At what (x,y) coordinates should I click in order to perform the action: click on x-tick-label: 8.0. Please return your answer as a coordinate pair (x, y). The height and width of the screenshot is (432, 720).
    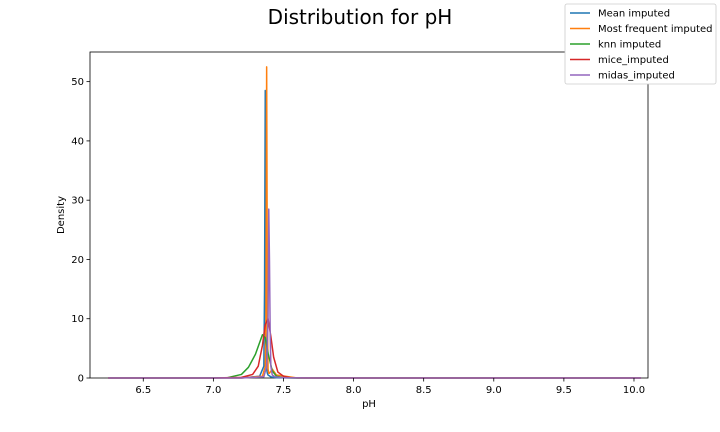
    Looking at the image, I should click on (354, 390).